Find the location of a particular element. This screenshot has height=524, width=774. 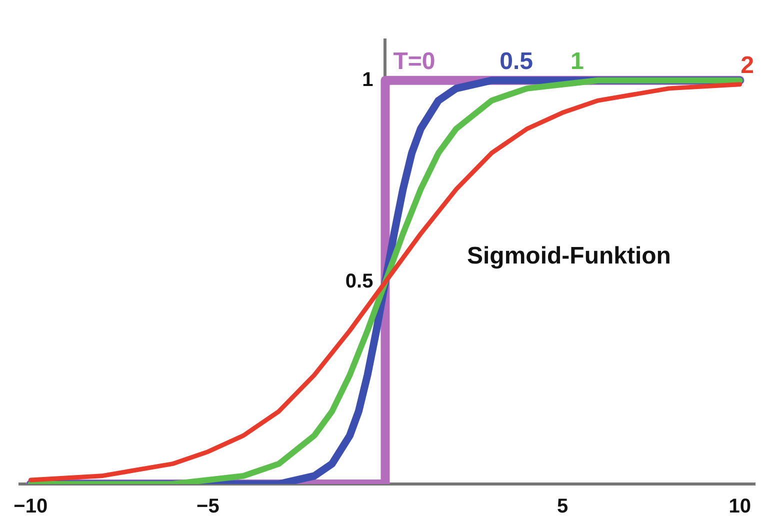

x-tick-label: −10 is located at coordinates (31, 507).